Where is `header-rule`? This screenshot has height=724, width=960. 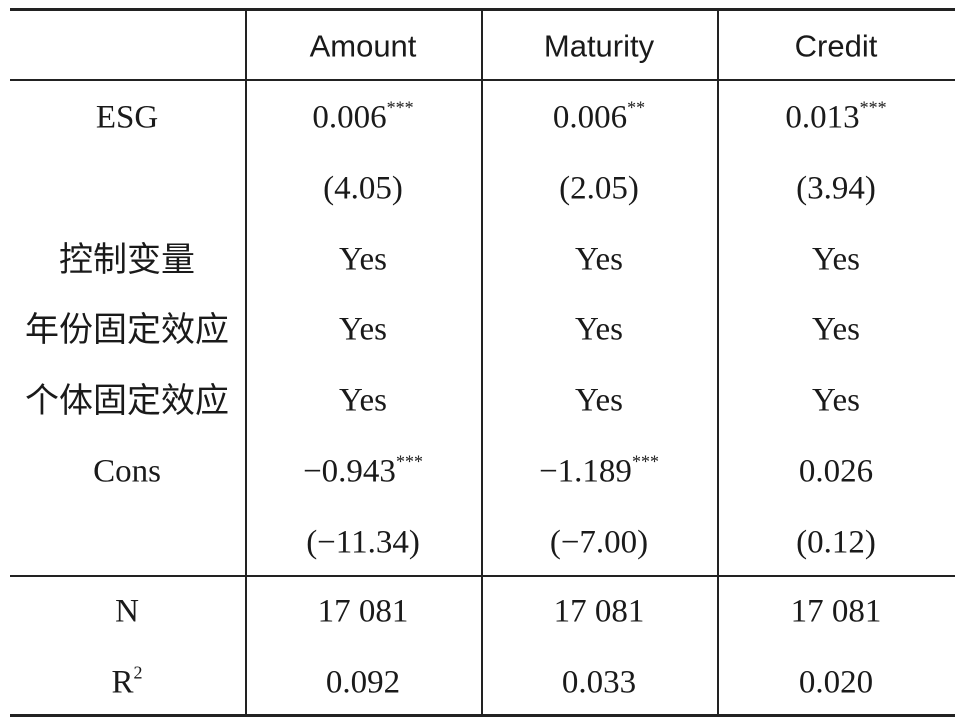 header-rule is located at coordinates (482, 80).